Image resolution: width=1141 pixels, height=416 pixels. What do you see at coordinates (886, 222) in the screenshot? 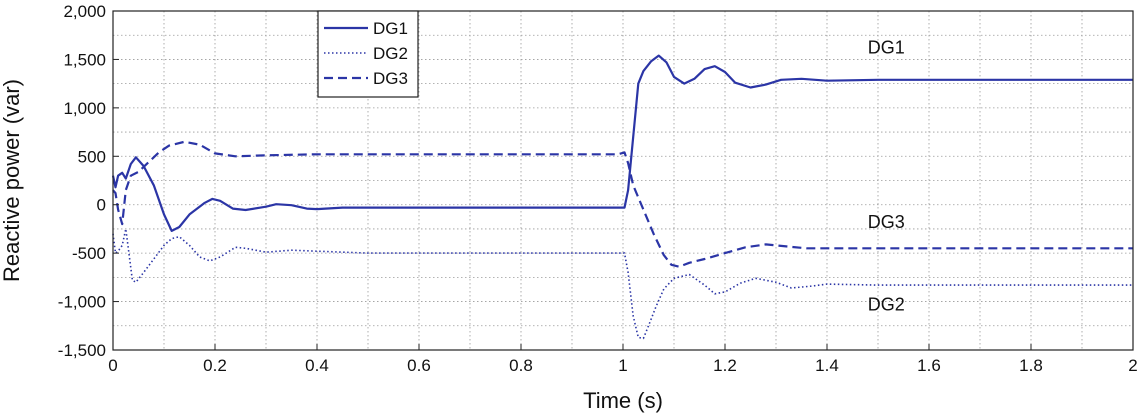
I see `annotation-dg3: DG3` at bounding box center [886, 222].